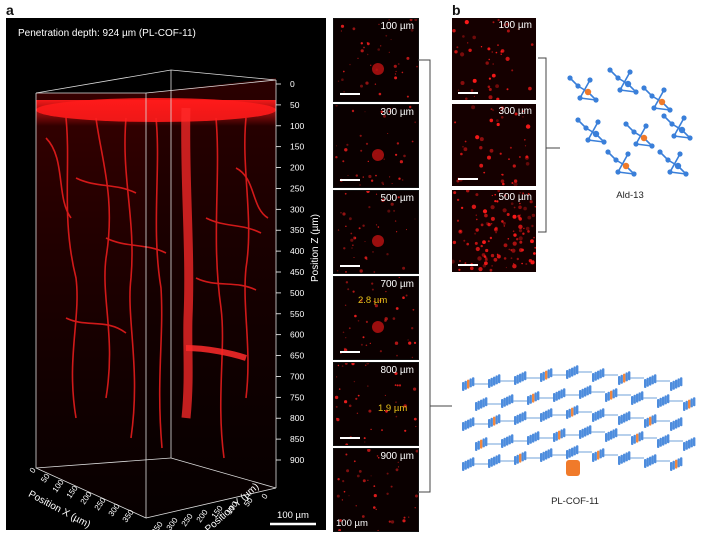 This screenshot has width=710, height=534. What do you see at coordinates (91, 305) in the screenshot?
I see `volume-front-face` at bounding box center [91, 305].